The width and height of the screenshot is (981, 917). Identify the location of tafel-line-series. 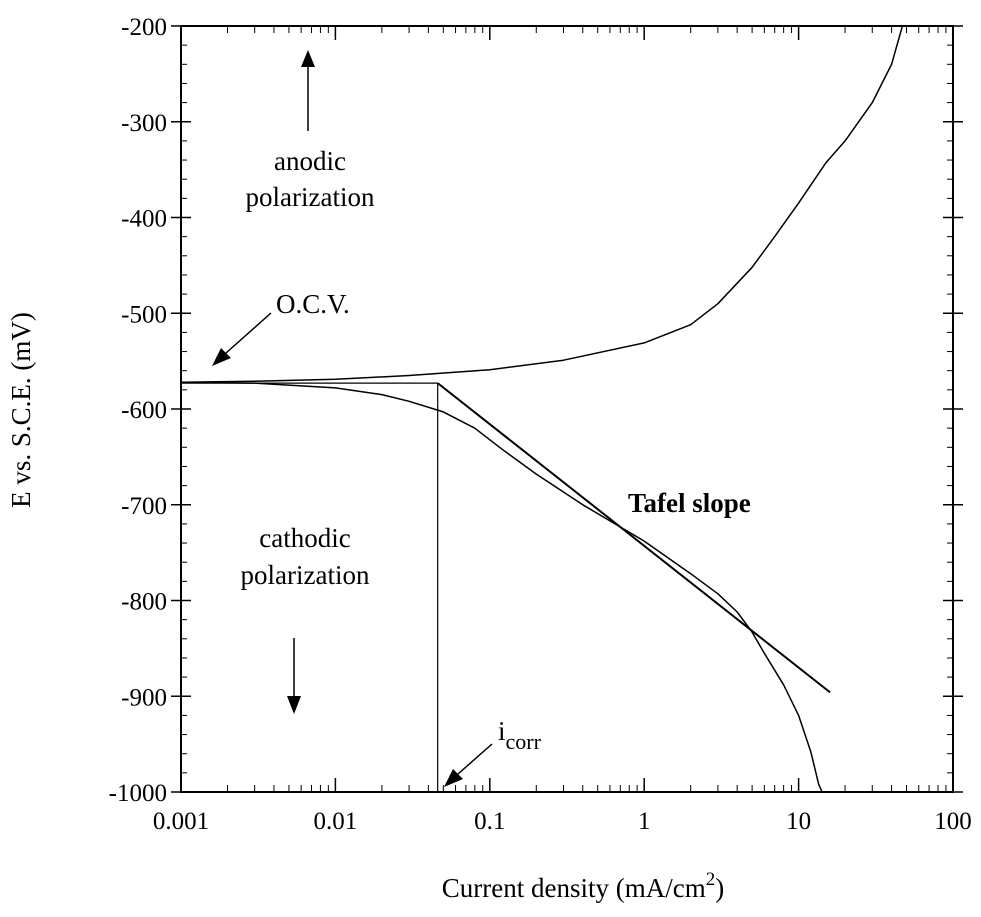
(634, 538).